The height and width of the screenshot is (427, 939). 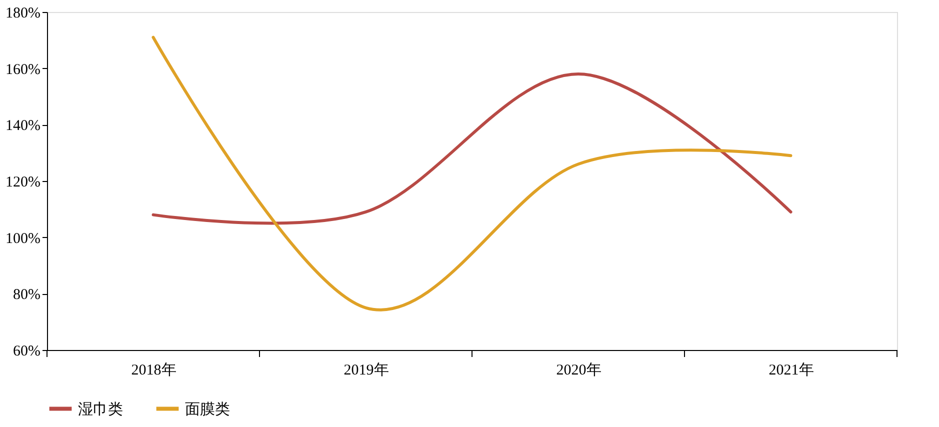 What do you see at coordinates (207, 409) in the screenshot?
I see `legend-label: 面膜类` at bounding box center [207, 409].